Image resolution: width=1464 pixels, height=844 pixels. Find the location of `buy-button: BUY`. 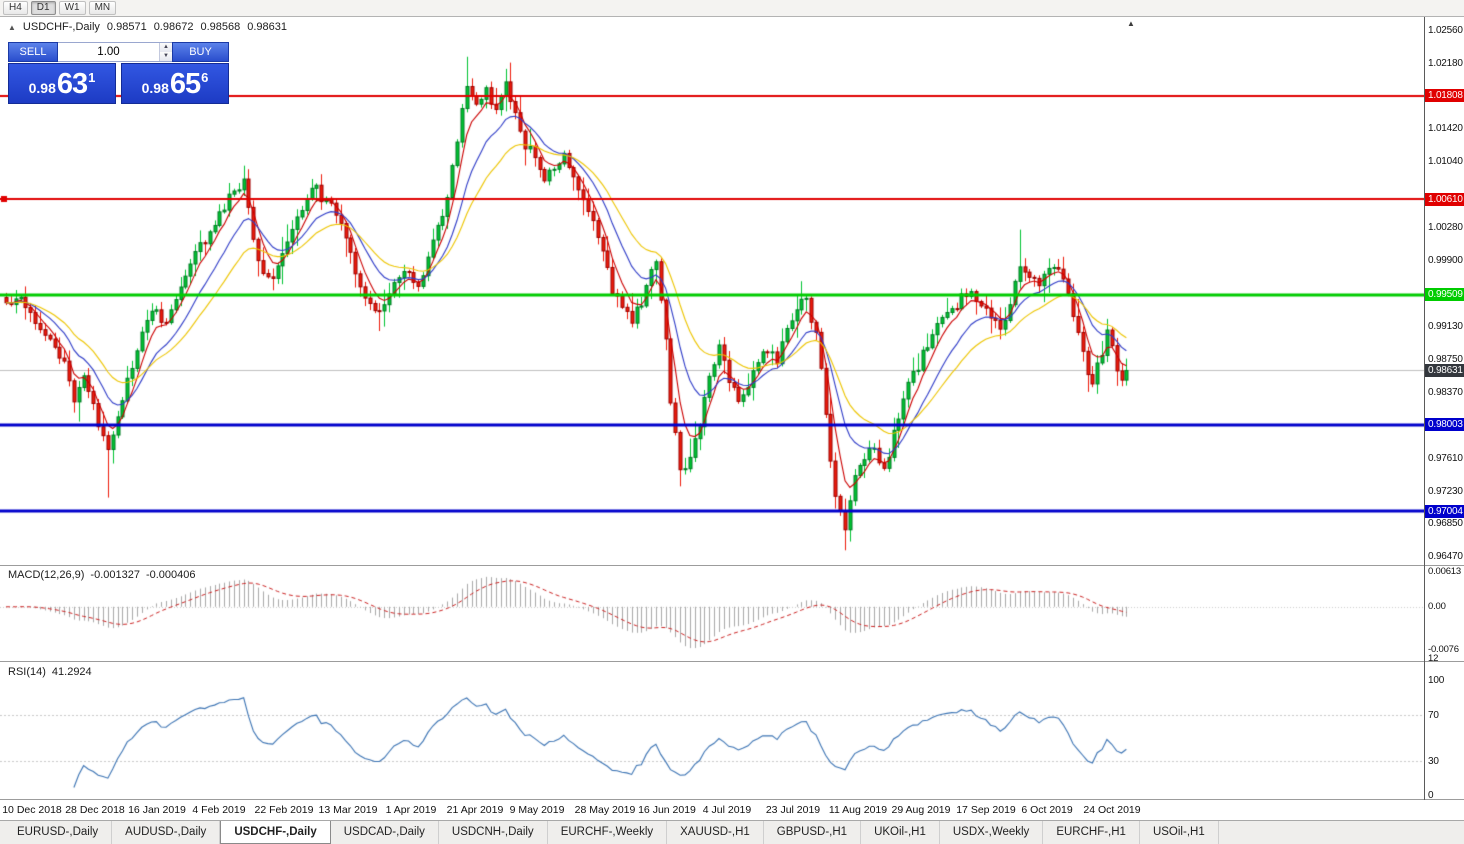

buy-button: BUY is located at coordinates (200, 52).